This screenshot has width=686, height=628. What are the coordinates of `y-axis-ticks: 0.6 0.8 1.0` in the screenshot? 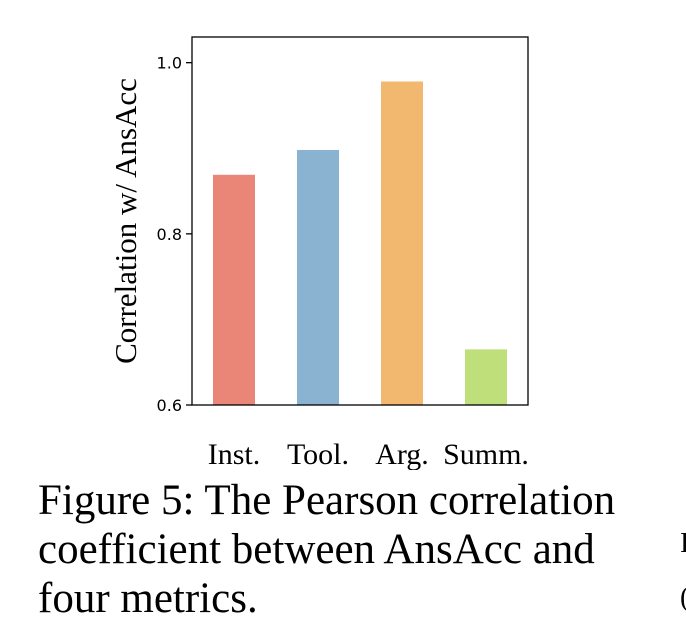 It's located at (174, 234).